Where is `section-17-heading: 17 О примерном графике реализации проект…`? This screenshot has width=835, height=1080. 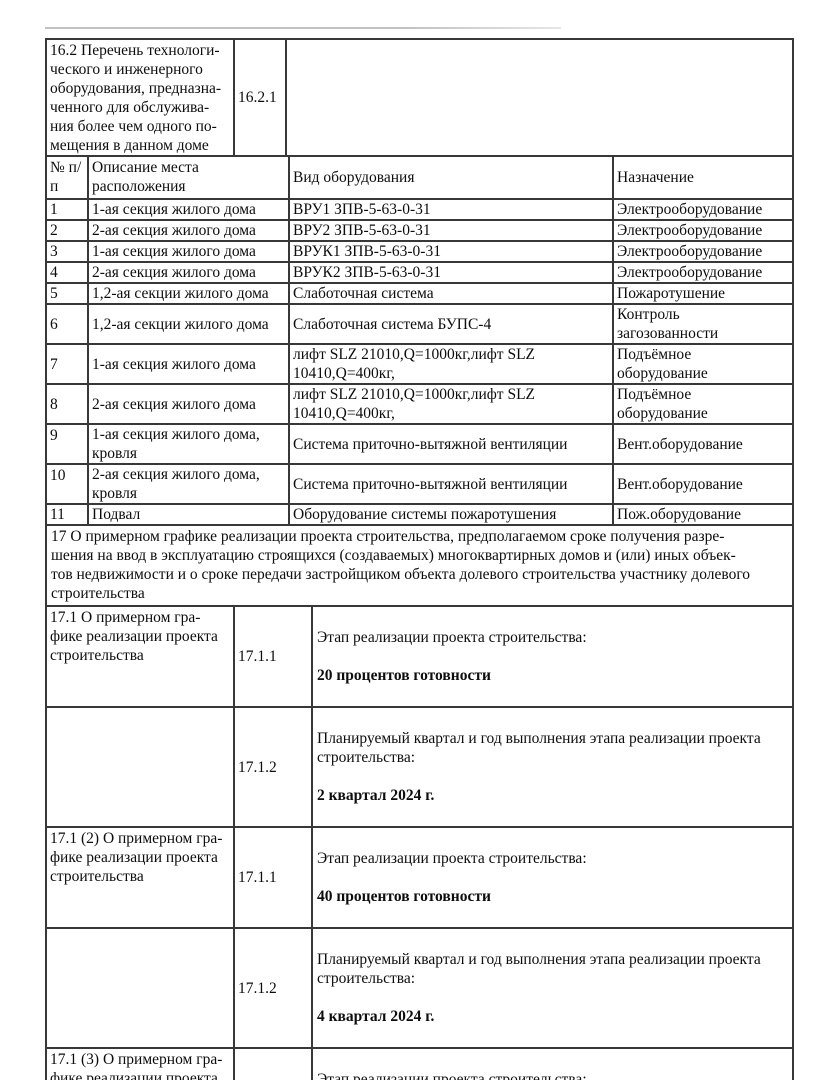 section-17-heading: 17 О примерном графике реализации проект… is located at coordinates (419, 565).